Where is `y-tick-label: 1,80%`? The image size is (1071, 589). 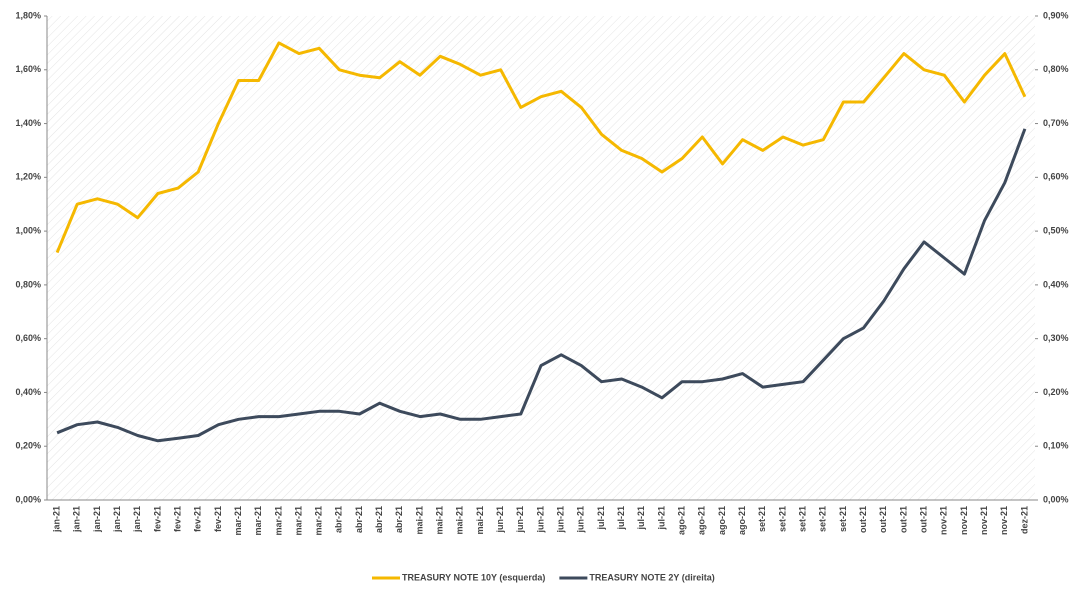 y-tick-label: 1,80% is located at coordinates (28, 15).